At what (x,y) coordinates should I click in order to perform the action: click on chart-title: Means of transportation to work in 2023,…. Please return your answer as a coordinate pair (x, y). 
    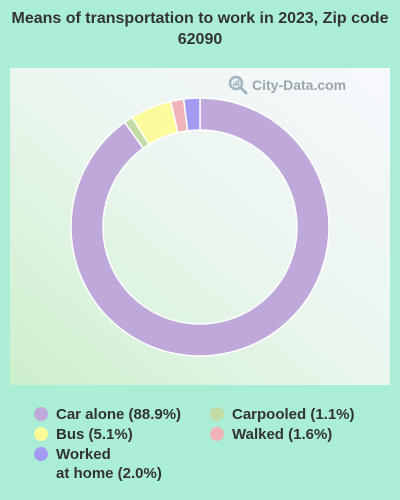
    Looking at the image, I should click on (200, 29).